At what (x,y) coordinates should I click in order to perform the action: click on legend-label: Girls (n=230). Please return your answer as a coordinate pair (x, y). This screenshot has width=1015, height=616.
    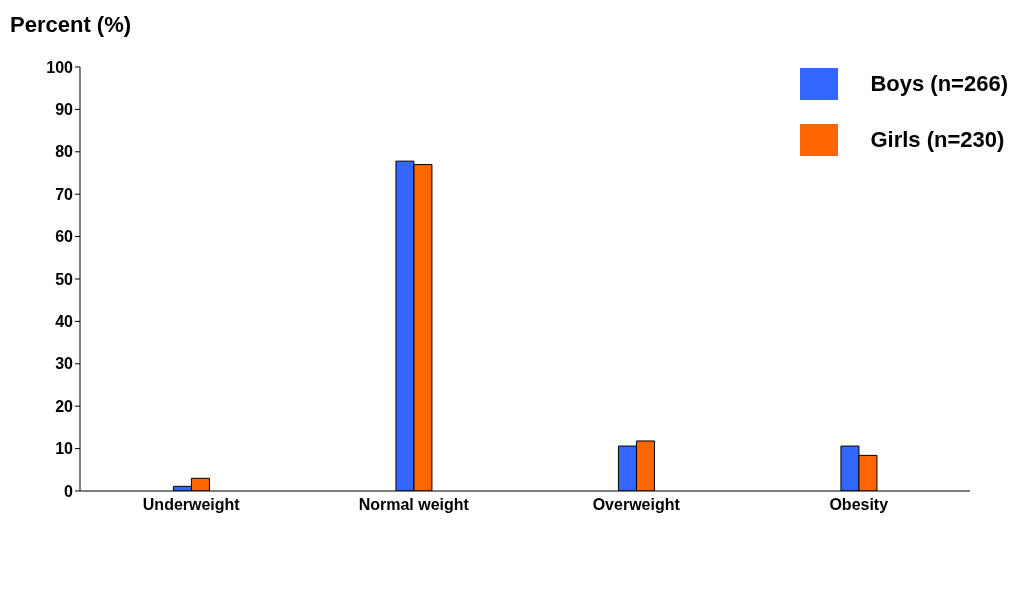
    Looking at the image, I should click on (937, 140).